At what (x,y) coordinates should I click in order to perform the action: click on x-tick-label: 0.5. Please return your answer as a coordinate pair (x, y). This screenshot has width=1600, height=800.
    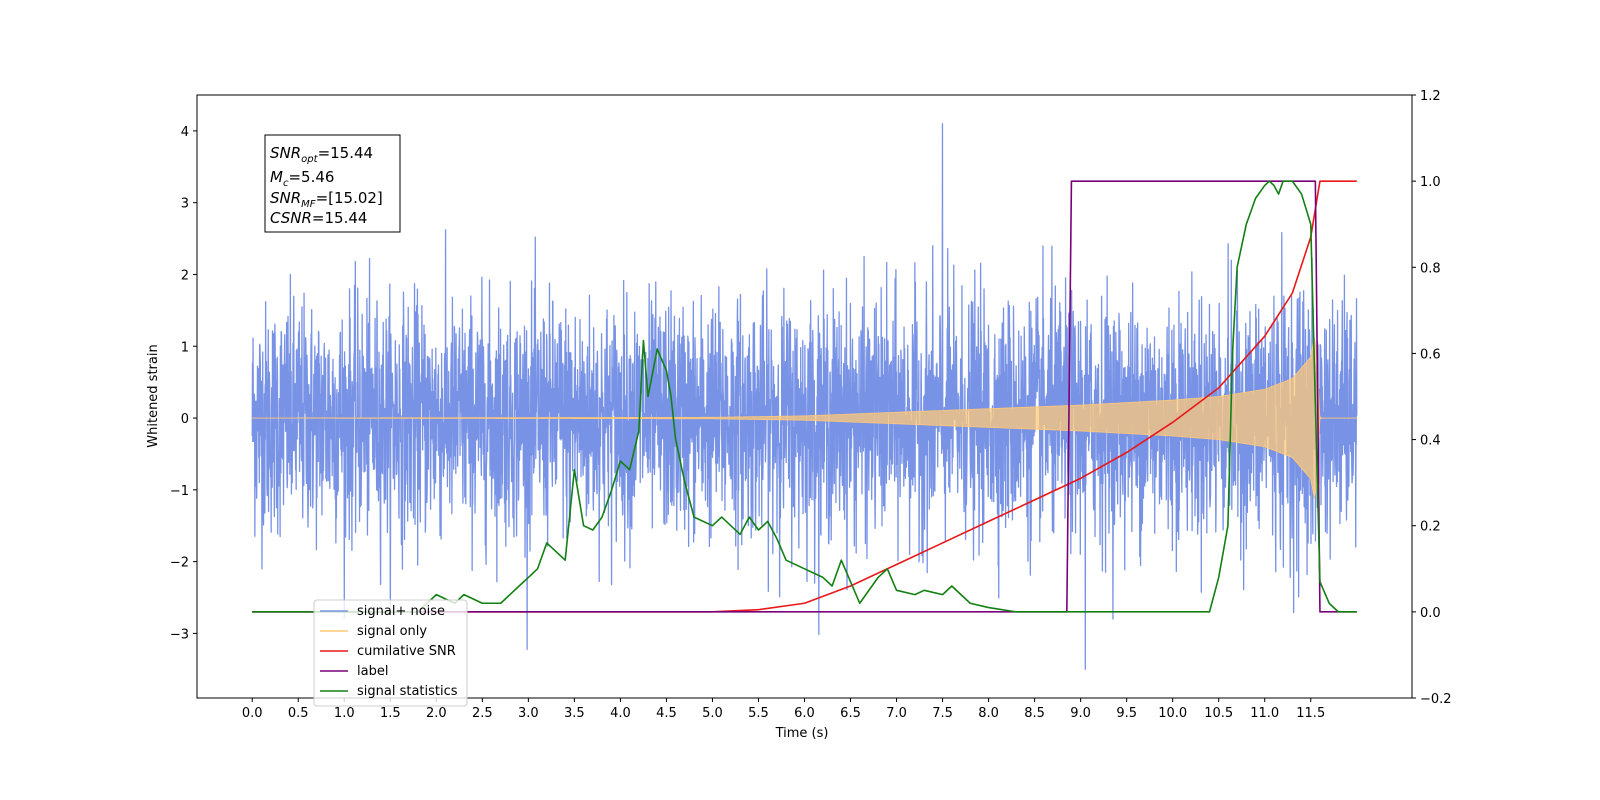
    Looking at the image, I should click on (298, 713).